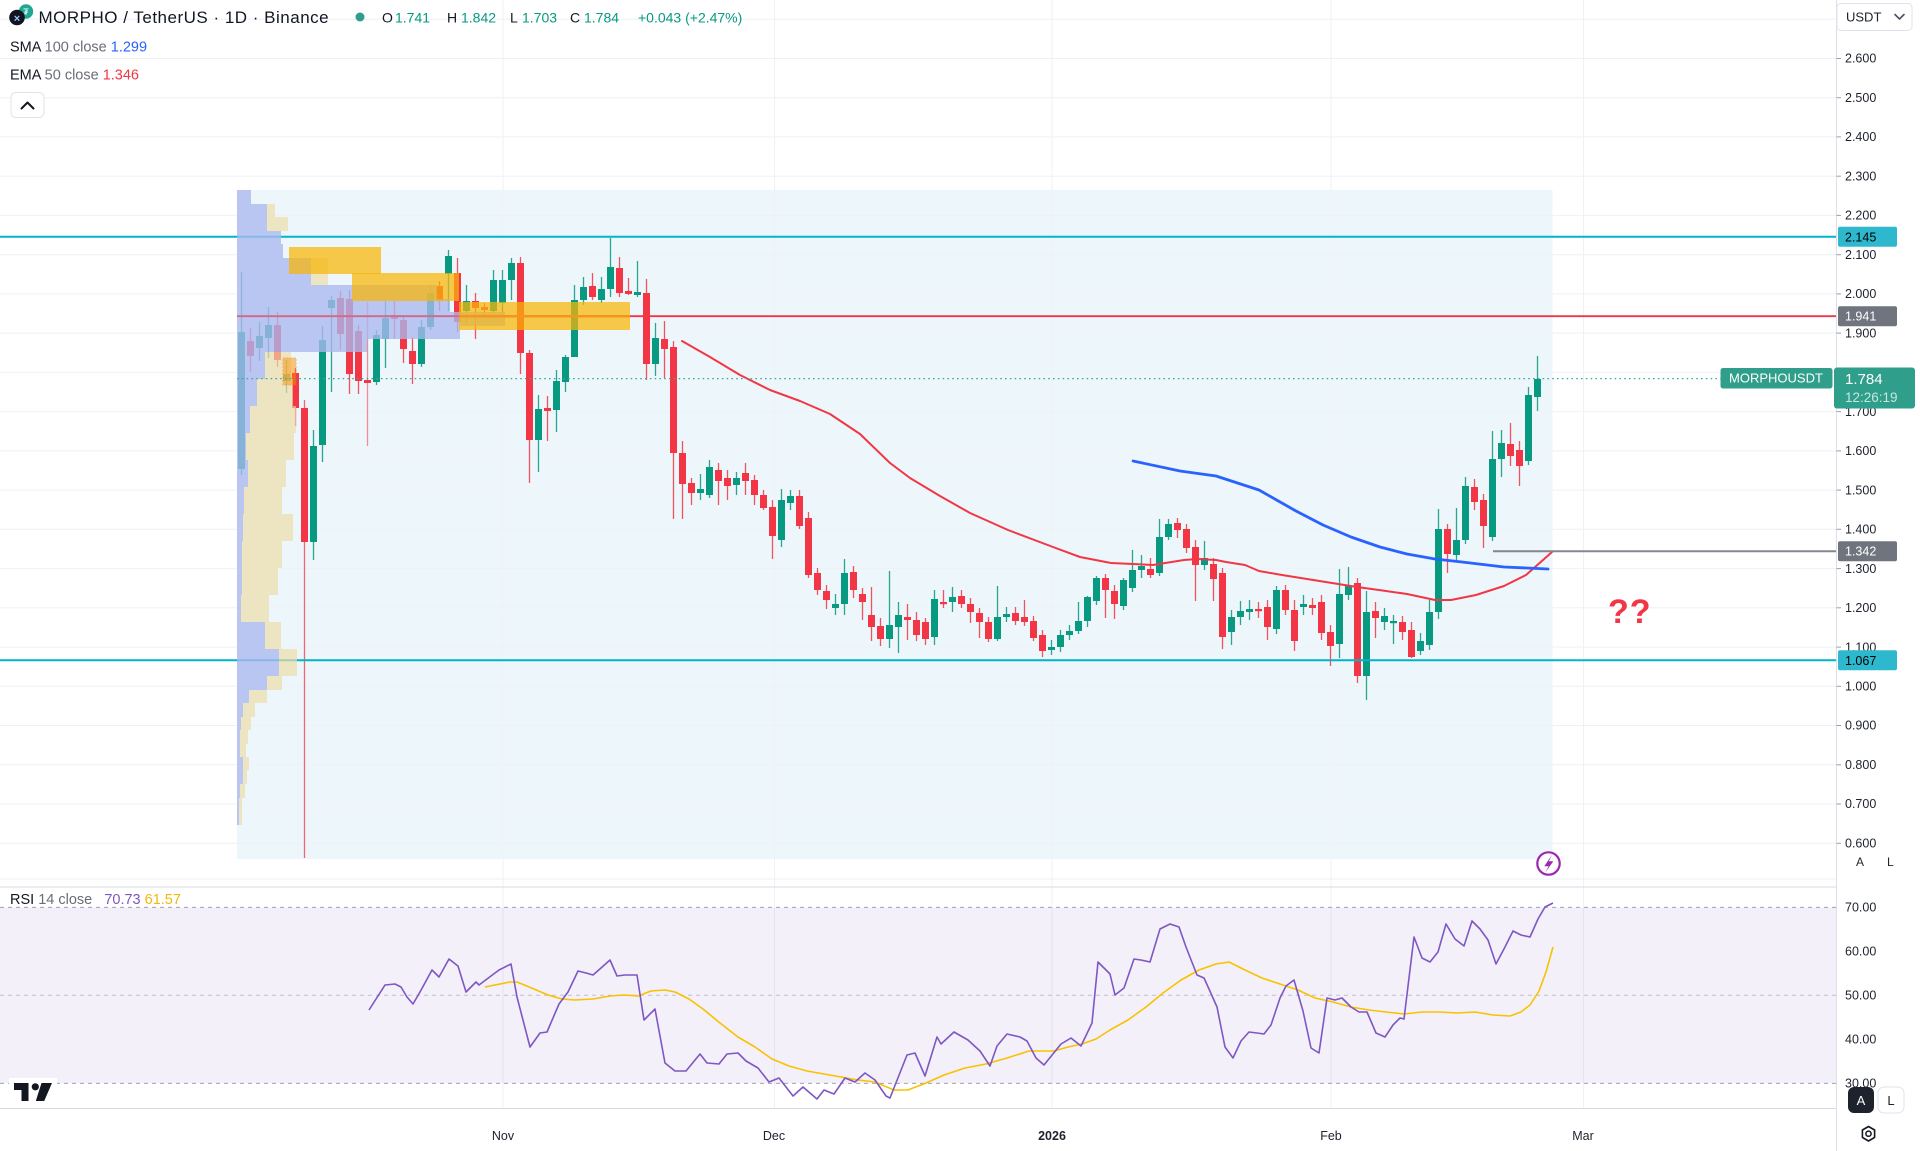  I want to click on svg-text: 2.000, so click(1860, 294).